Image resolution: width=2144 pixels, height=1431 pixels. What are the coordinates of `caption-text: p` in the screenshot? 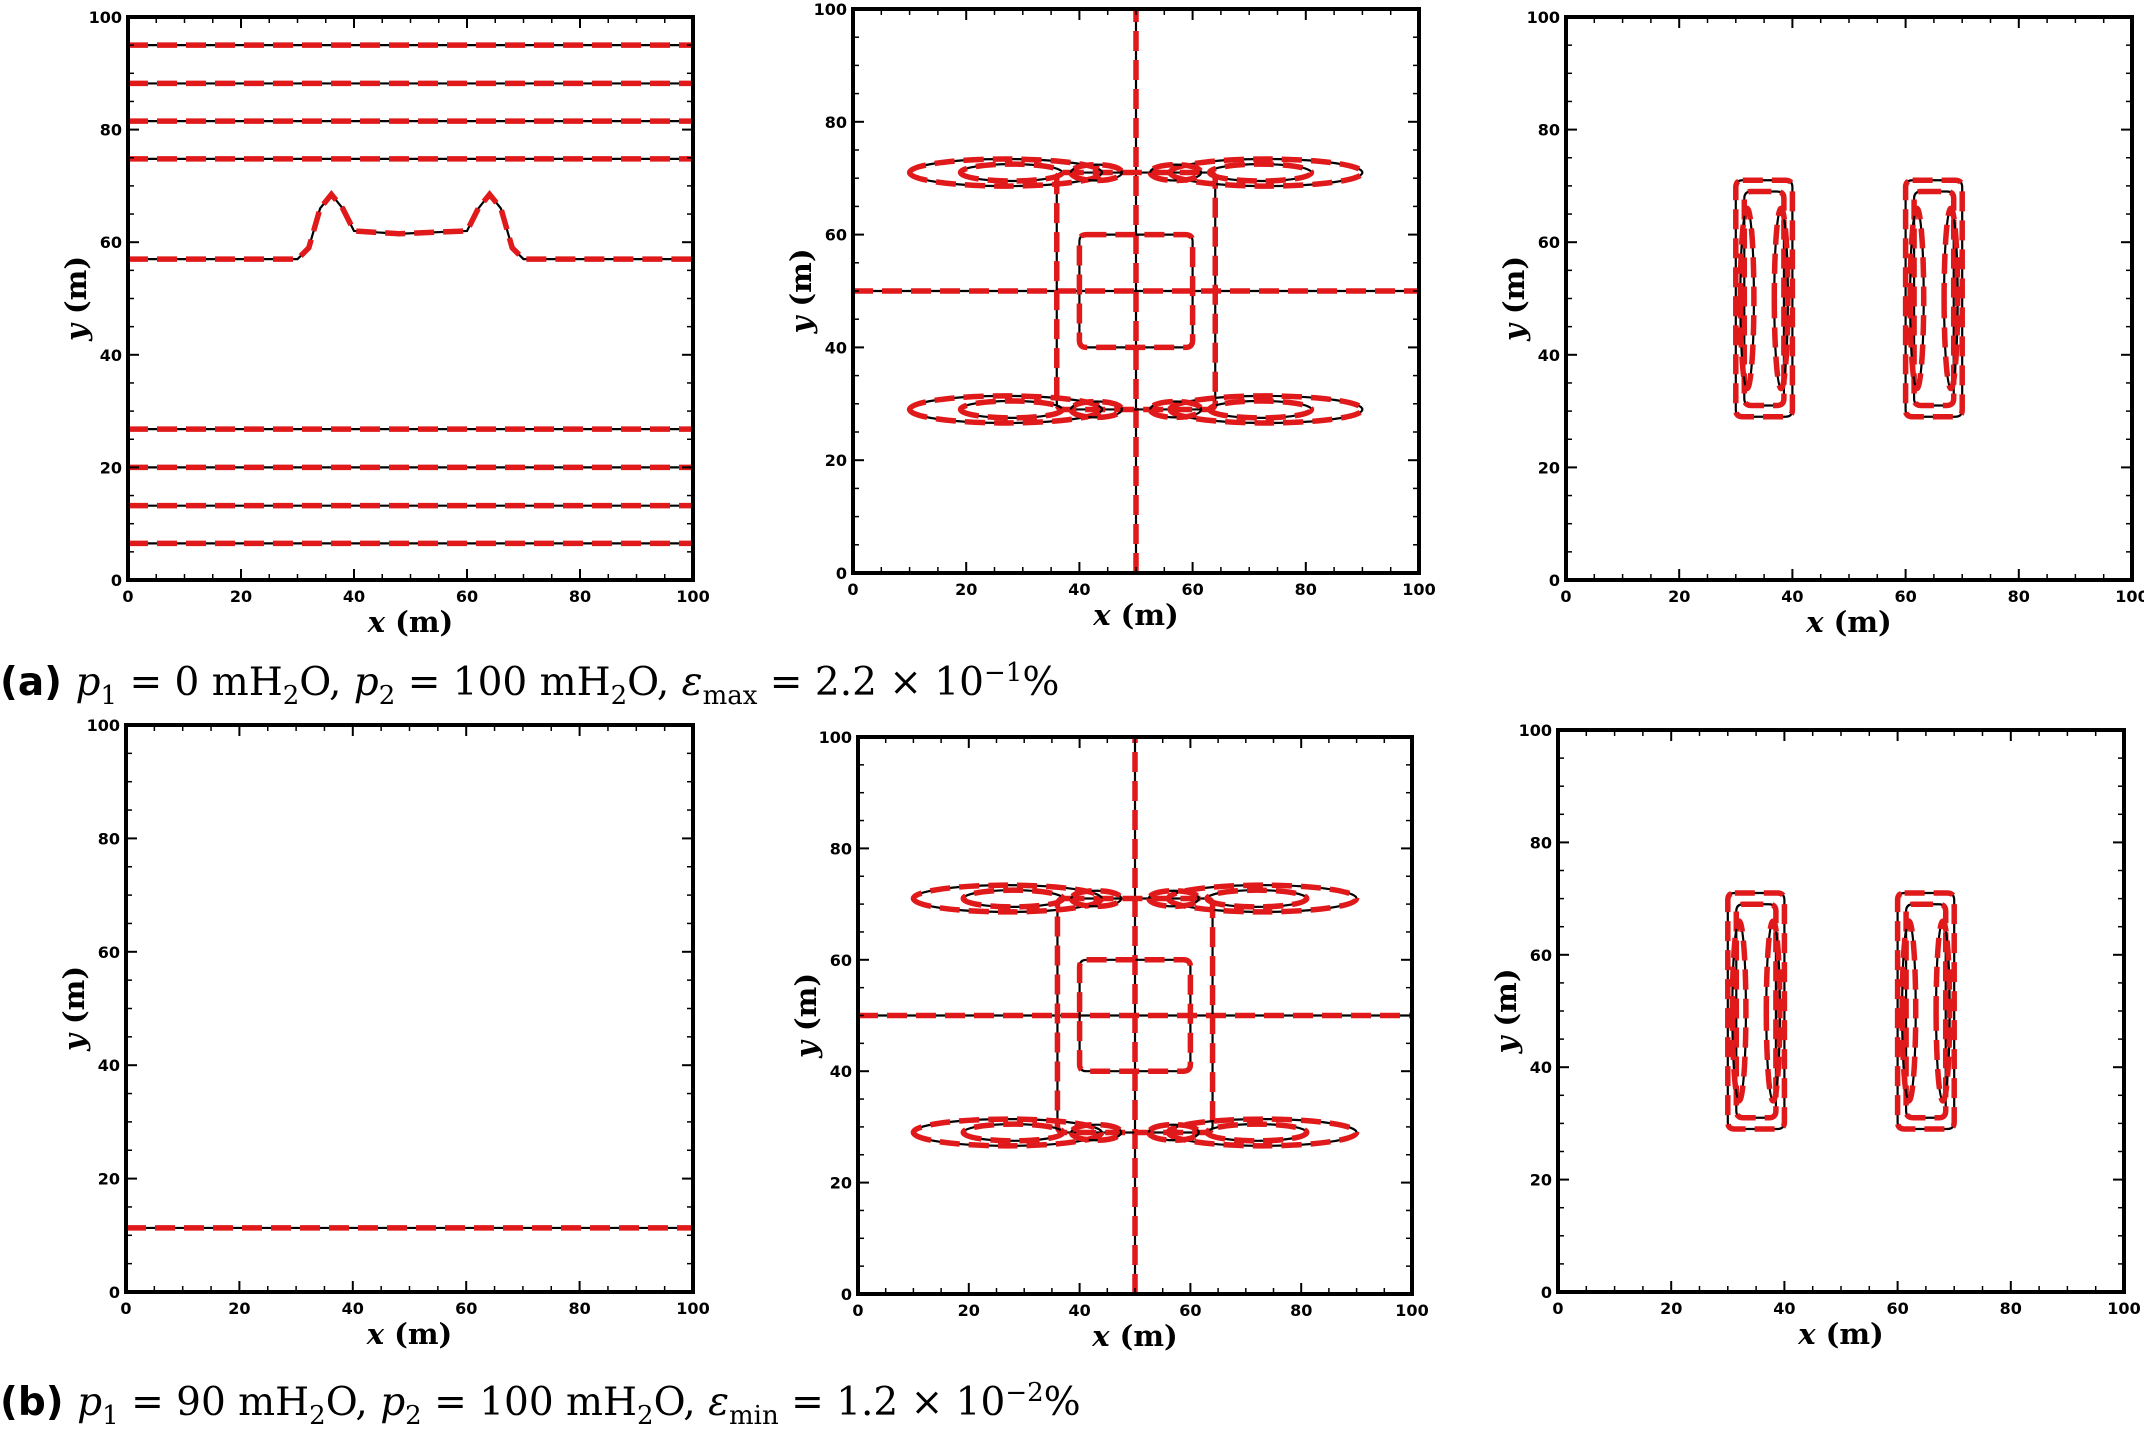 It's located at (393, 1402).